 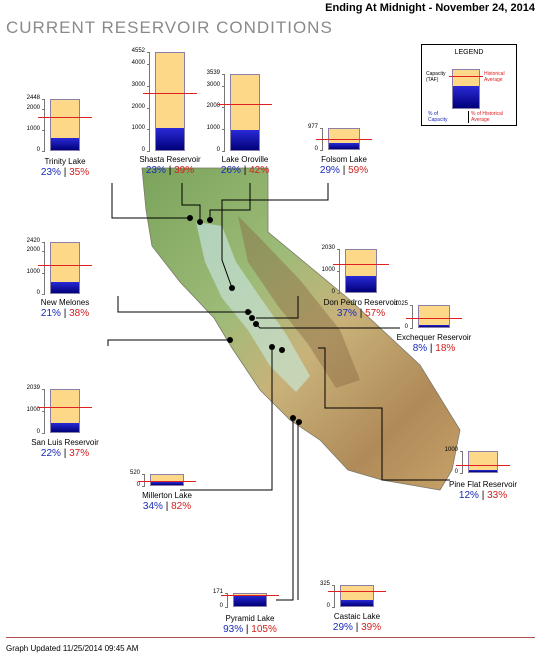 What do you see at coordinates (357, 616) in the screenshot?
I see `reservoir-name: Castaic Lake` at bounding box center [357, 616].